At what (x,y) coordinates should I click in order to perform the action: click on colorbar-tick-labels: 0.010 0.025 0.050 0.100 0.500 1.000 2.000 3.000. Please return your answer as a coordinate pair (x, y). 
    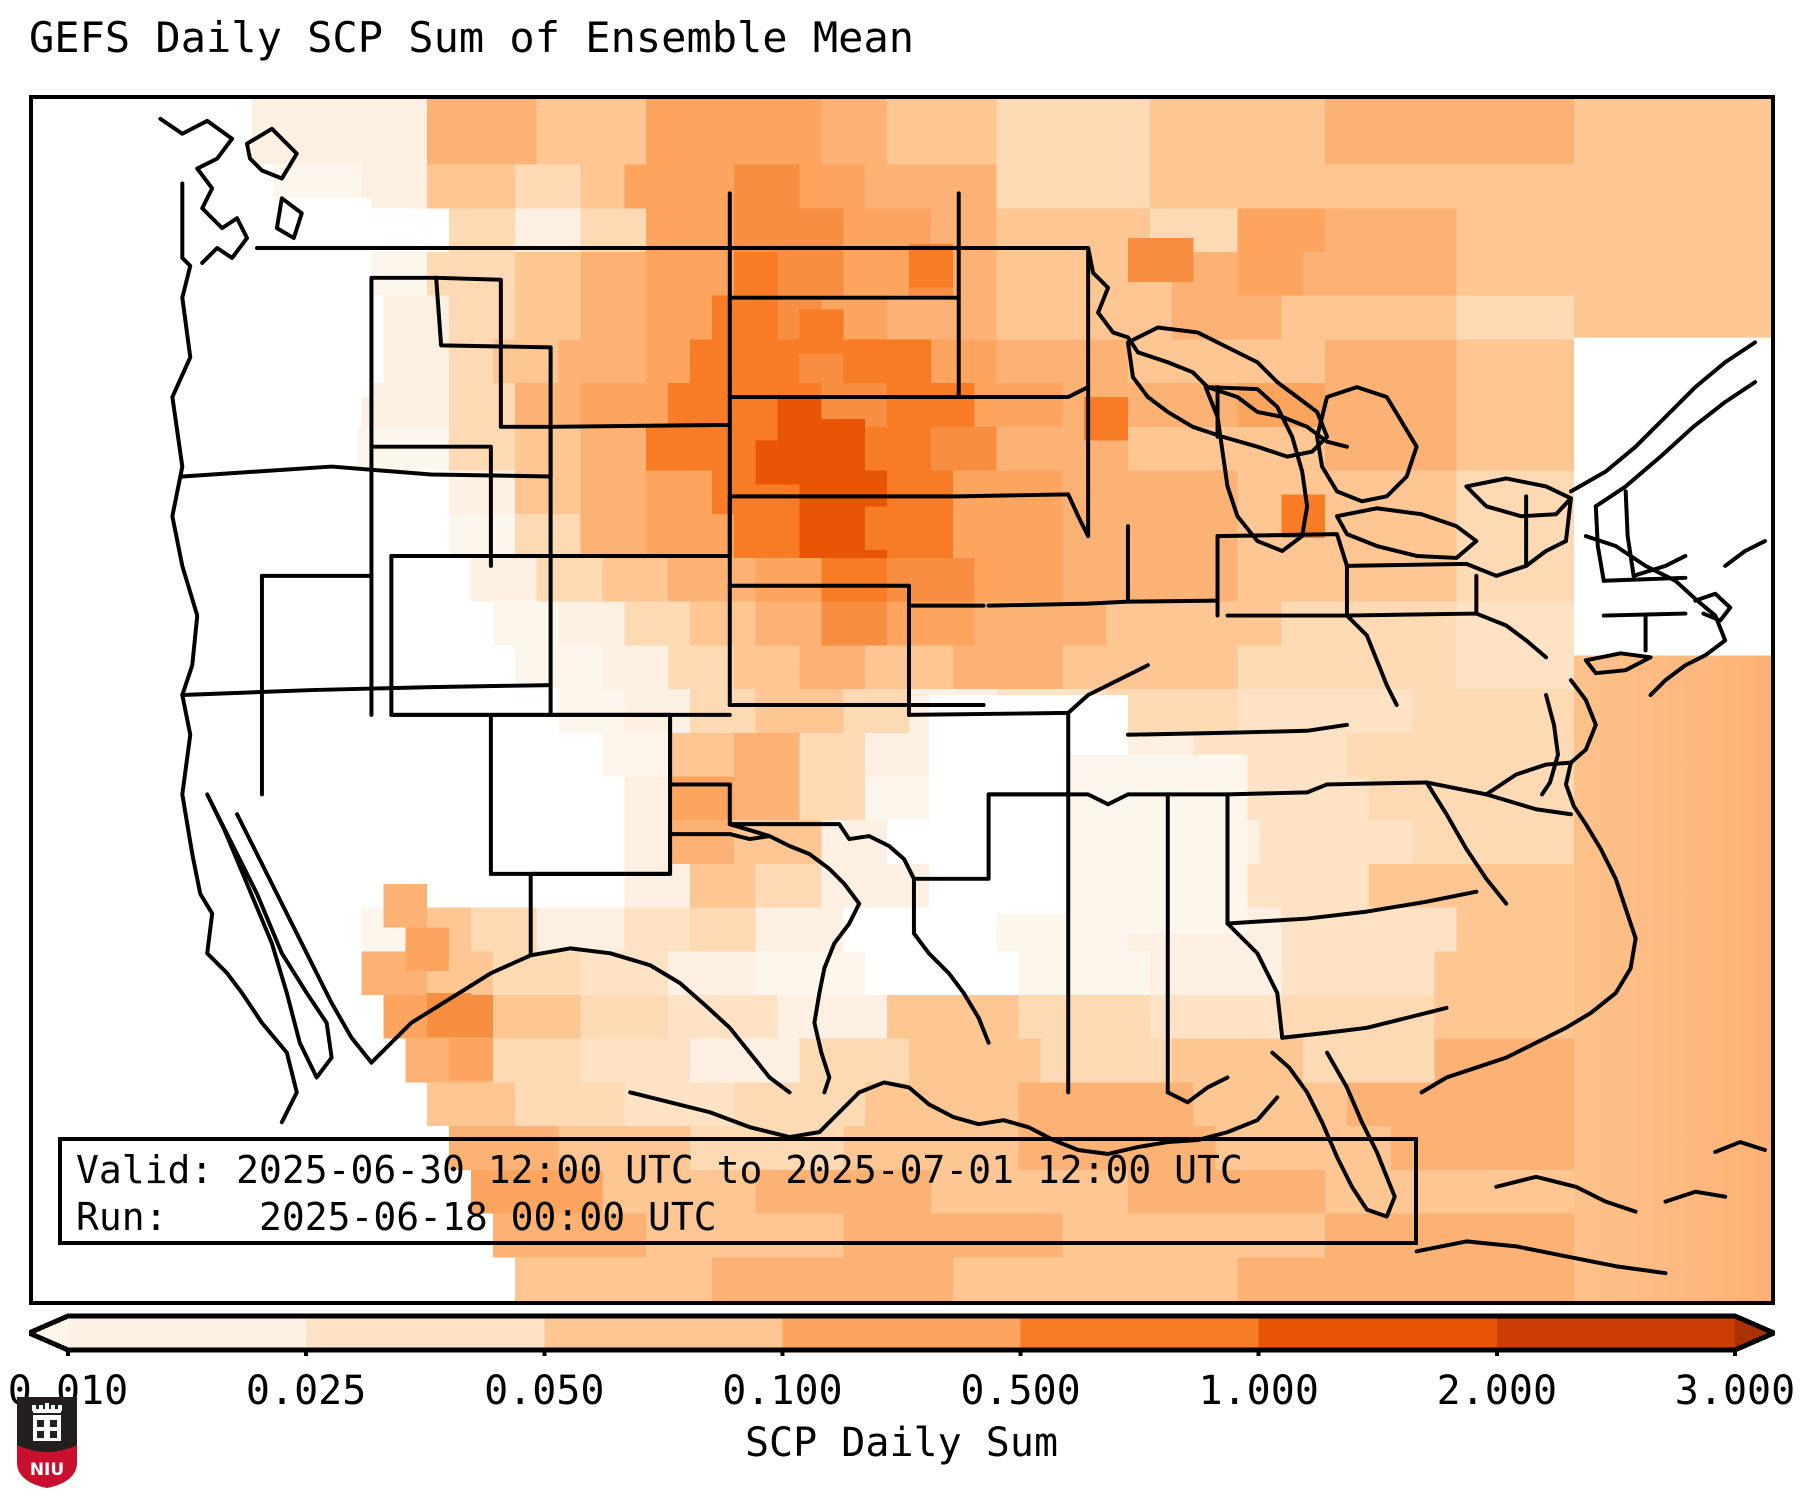
    Looking at the image, I should click on (901, 1393).